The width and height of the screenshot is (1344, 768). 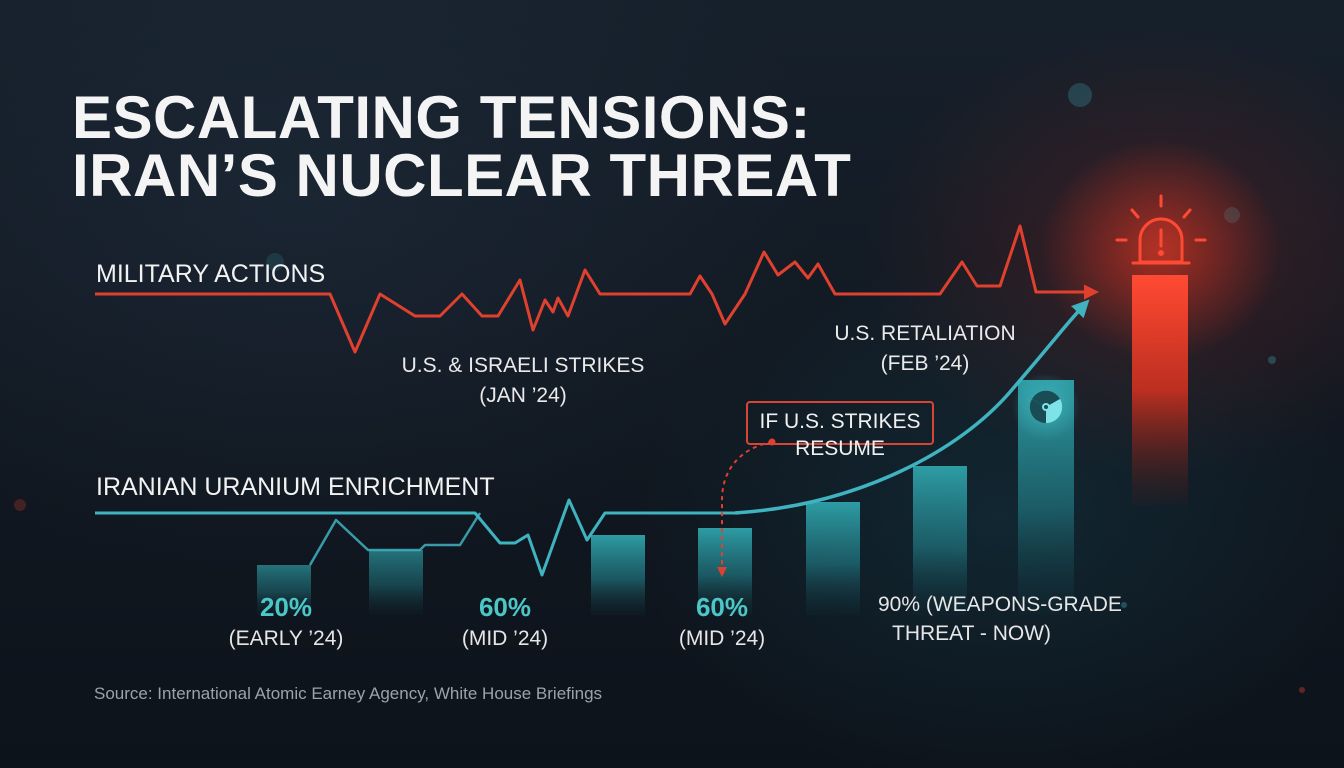 What do you see at coordinates (597, 289) in the screenshot?
I see `military-actions-line` at bounding box center [597, 289].